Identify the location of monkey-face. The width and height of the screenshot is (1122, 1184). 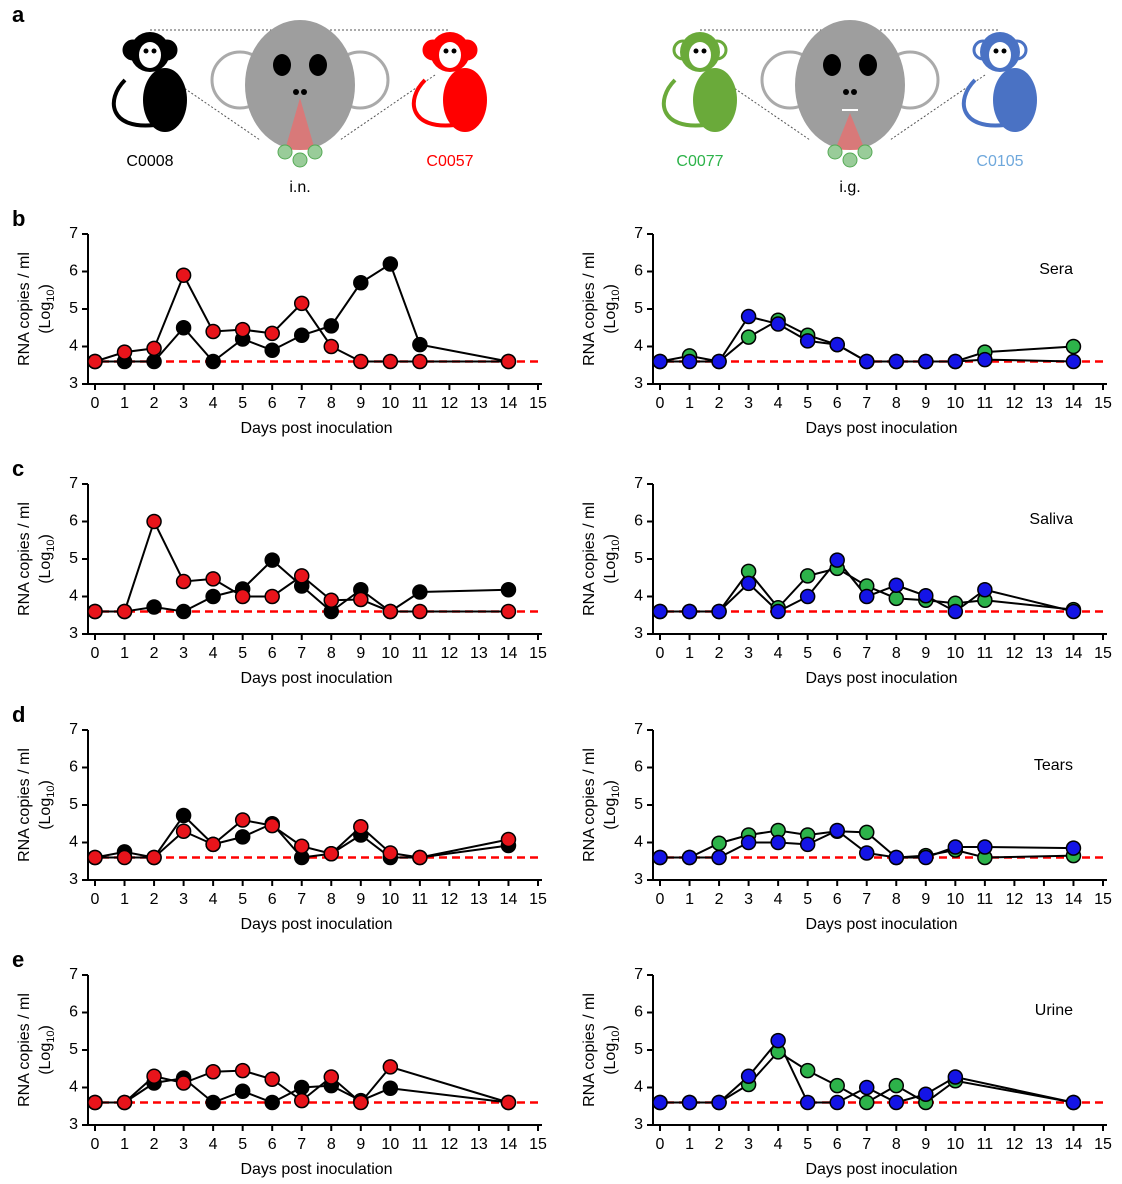
(700, 55).